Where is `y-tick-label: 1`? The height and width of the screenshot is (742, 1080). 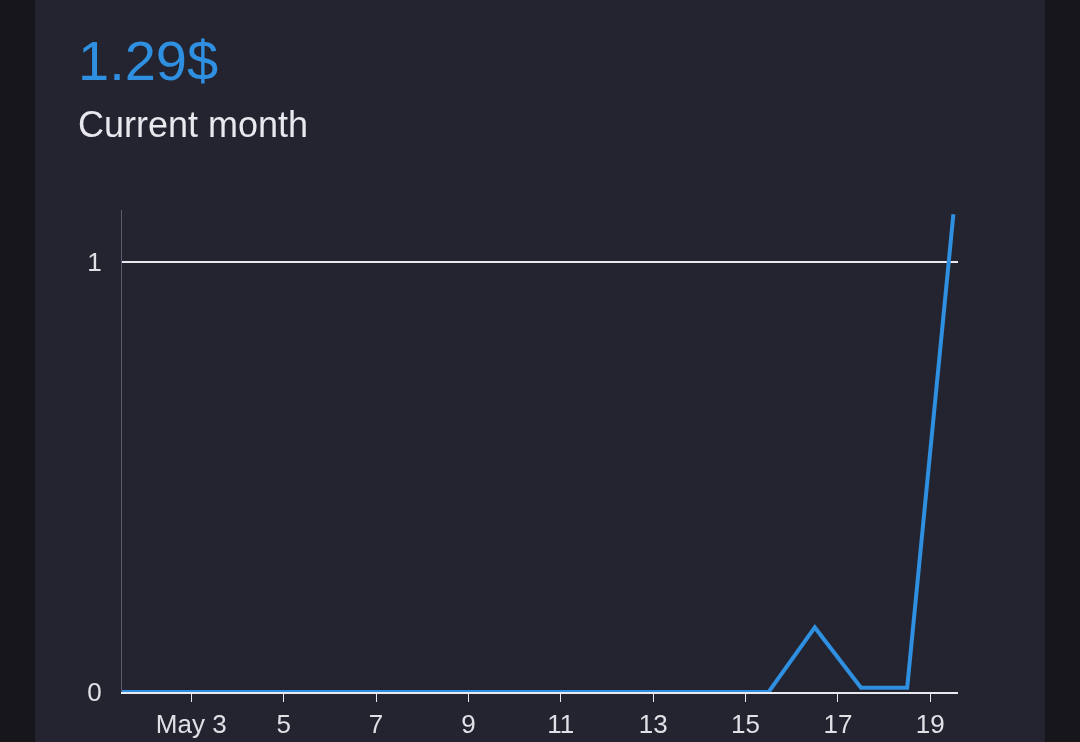 y-tick-label: 1 is located at coordinates (94, 261).